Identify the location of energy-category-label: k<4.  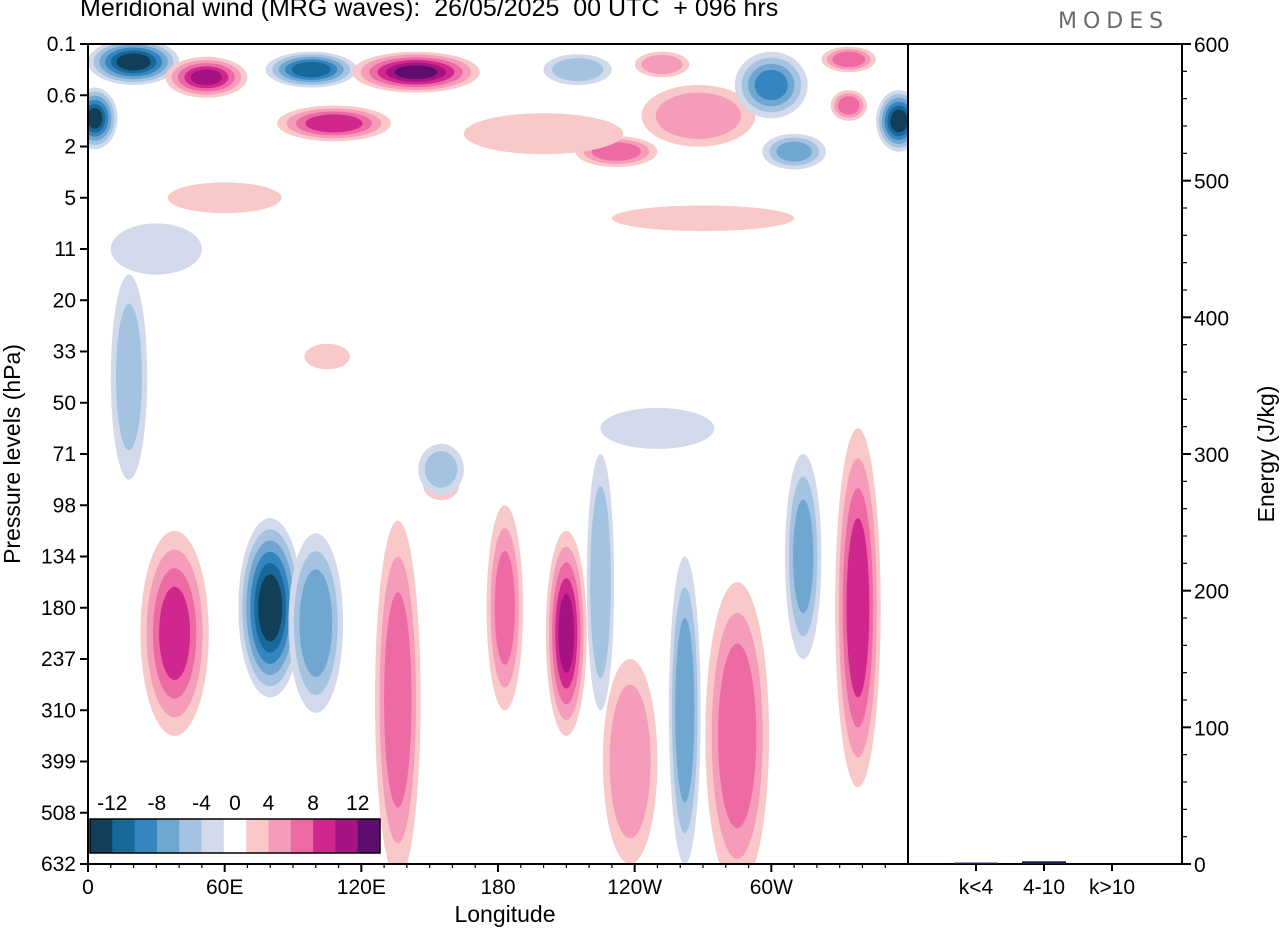
(976, 887).